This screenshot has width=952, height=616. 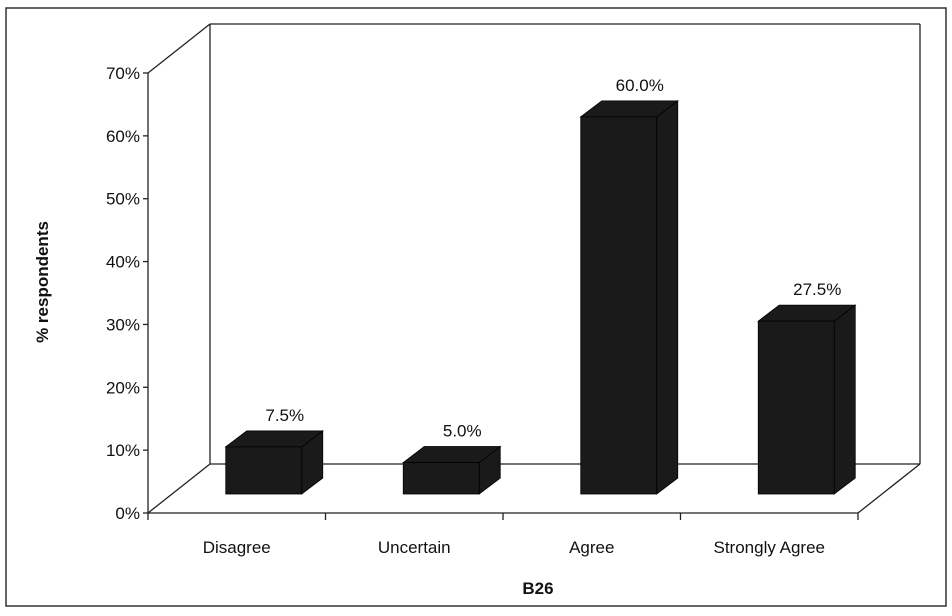 I want to click on y-tick-labels: 0% 10% 20% 30% 40% 50% 60% 70%, so click(x=127, y=293).